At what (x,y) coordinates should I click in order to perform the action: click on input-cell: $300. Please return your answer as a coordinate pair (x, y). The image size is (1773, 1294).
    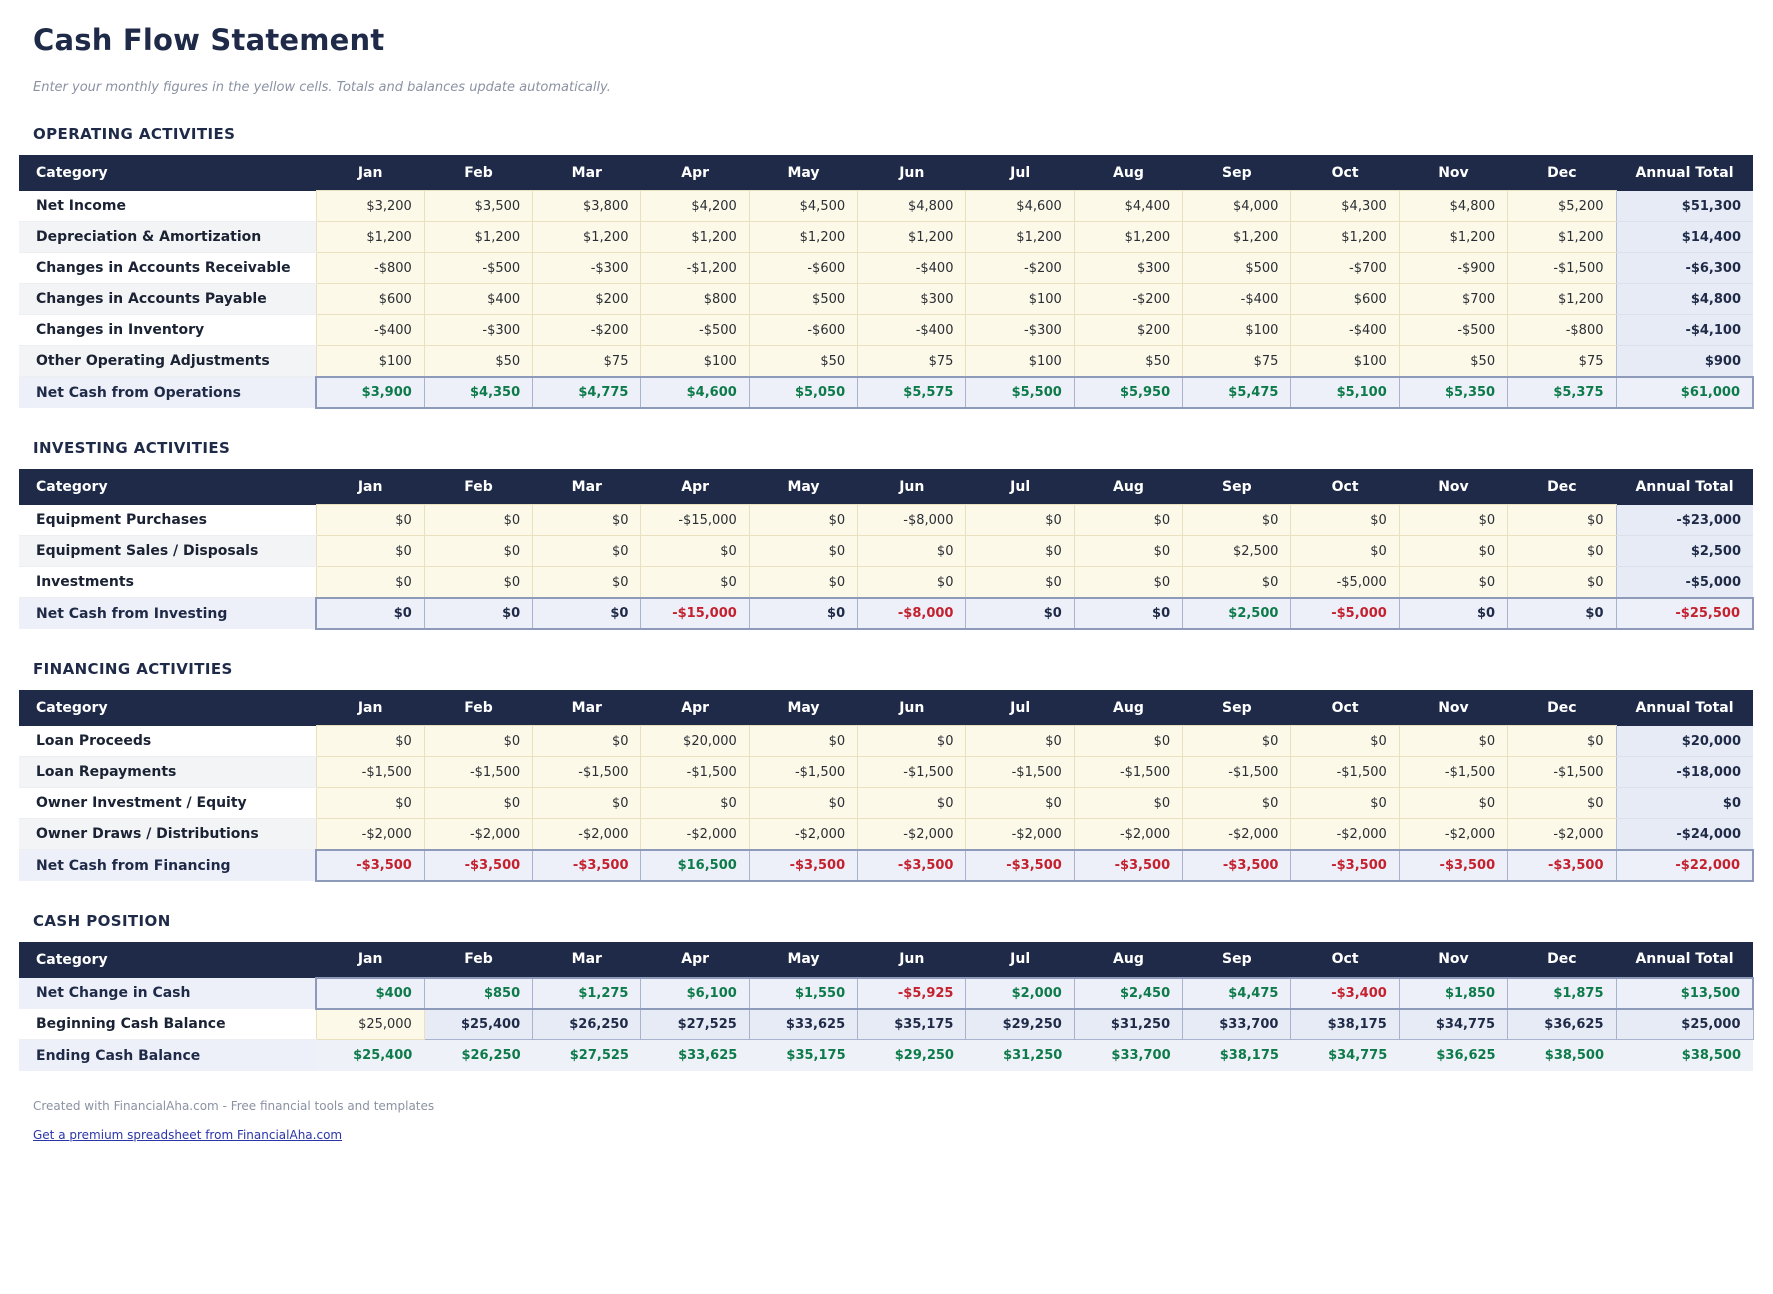
    Looking at the image, I should click on (912, 299).